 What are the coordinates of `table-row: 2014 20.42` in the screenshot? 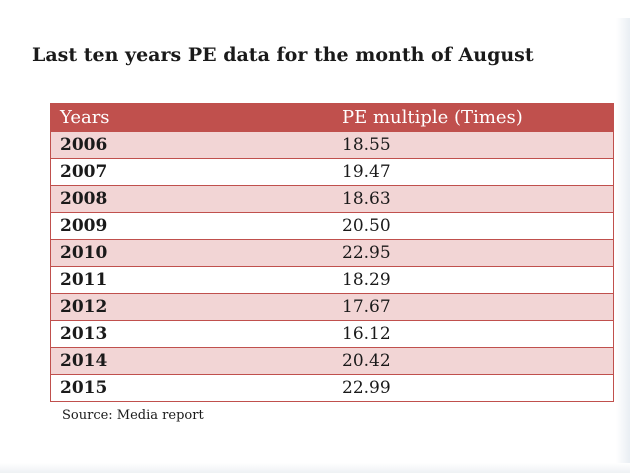 It's located at (332, 361).